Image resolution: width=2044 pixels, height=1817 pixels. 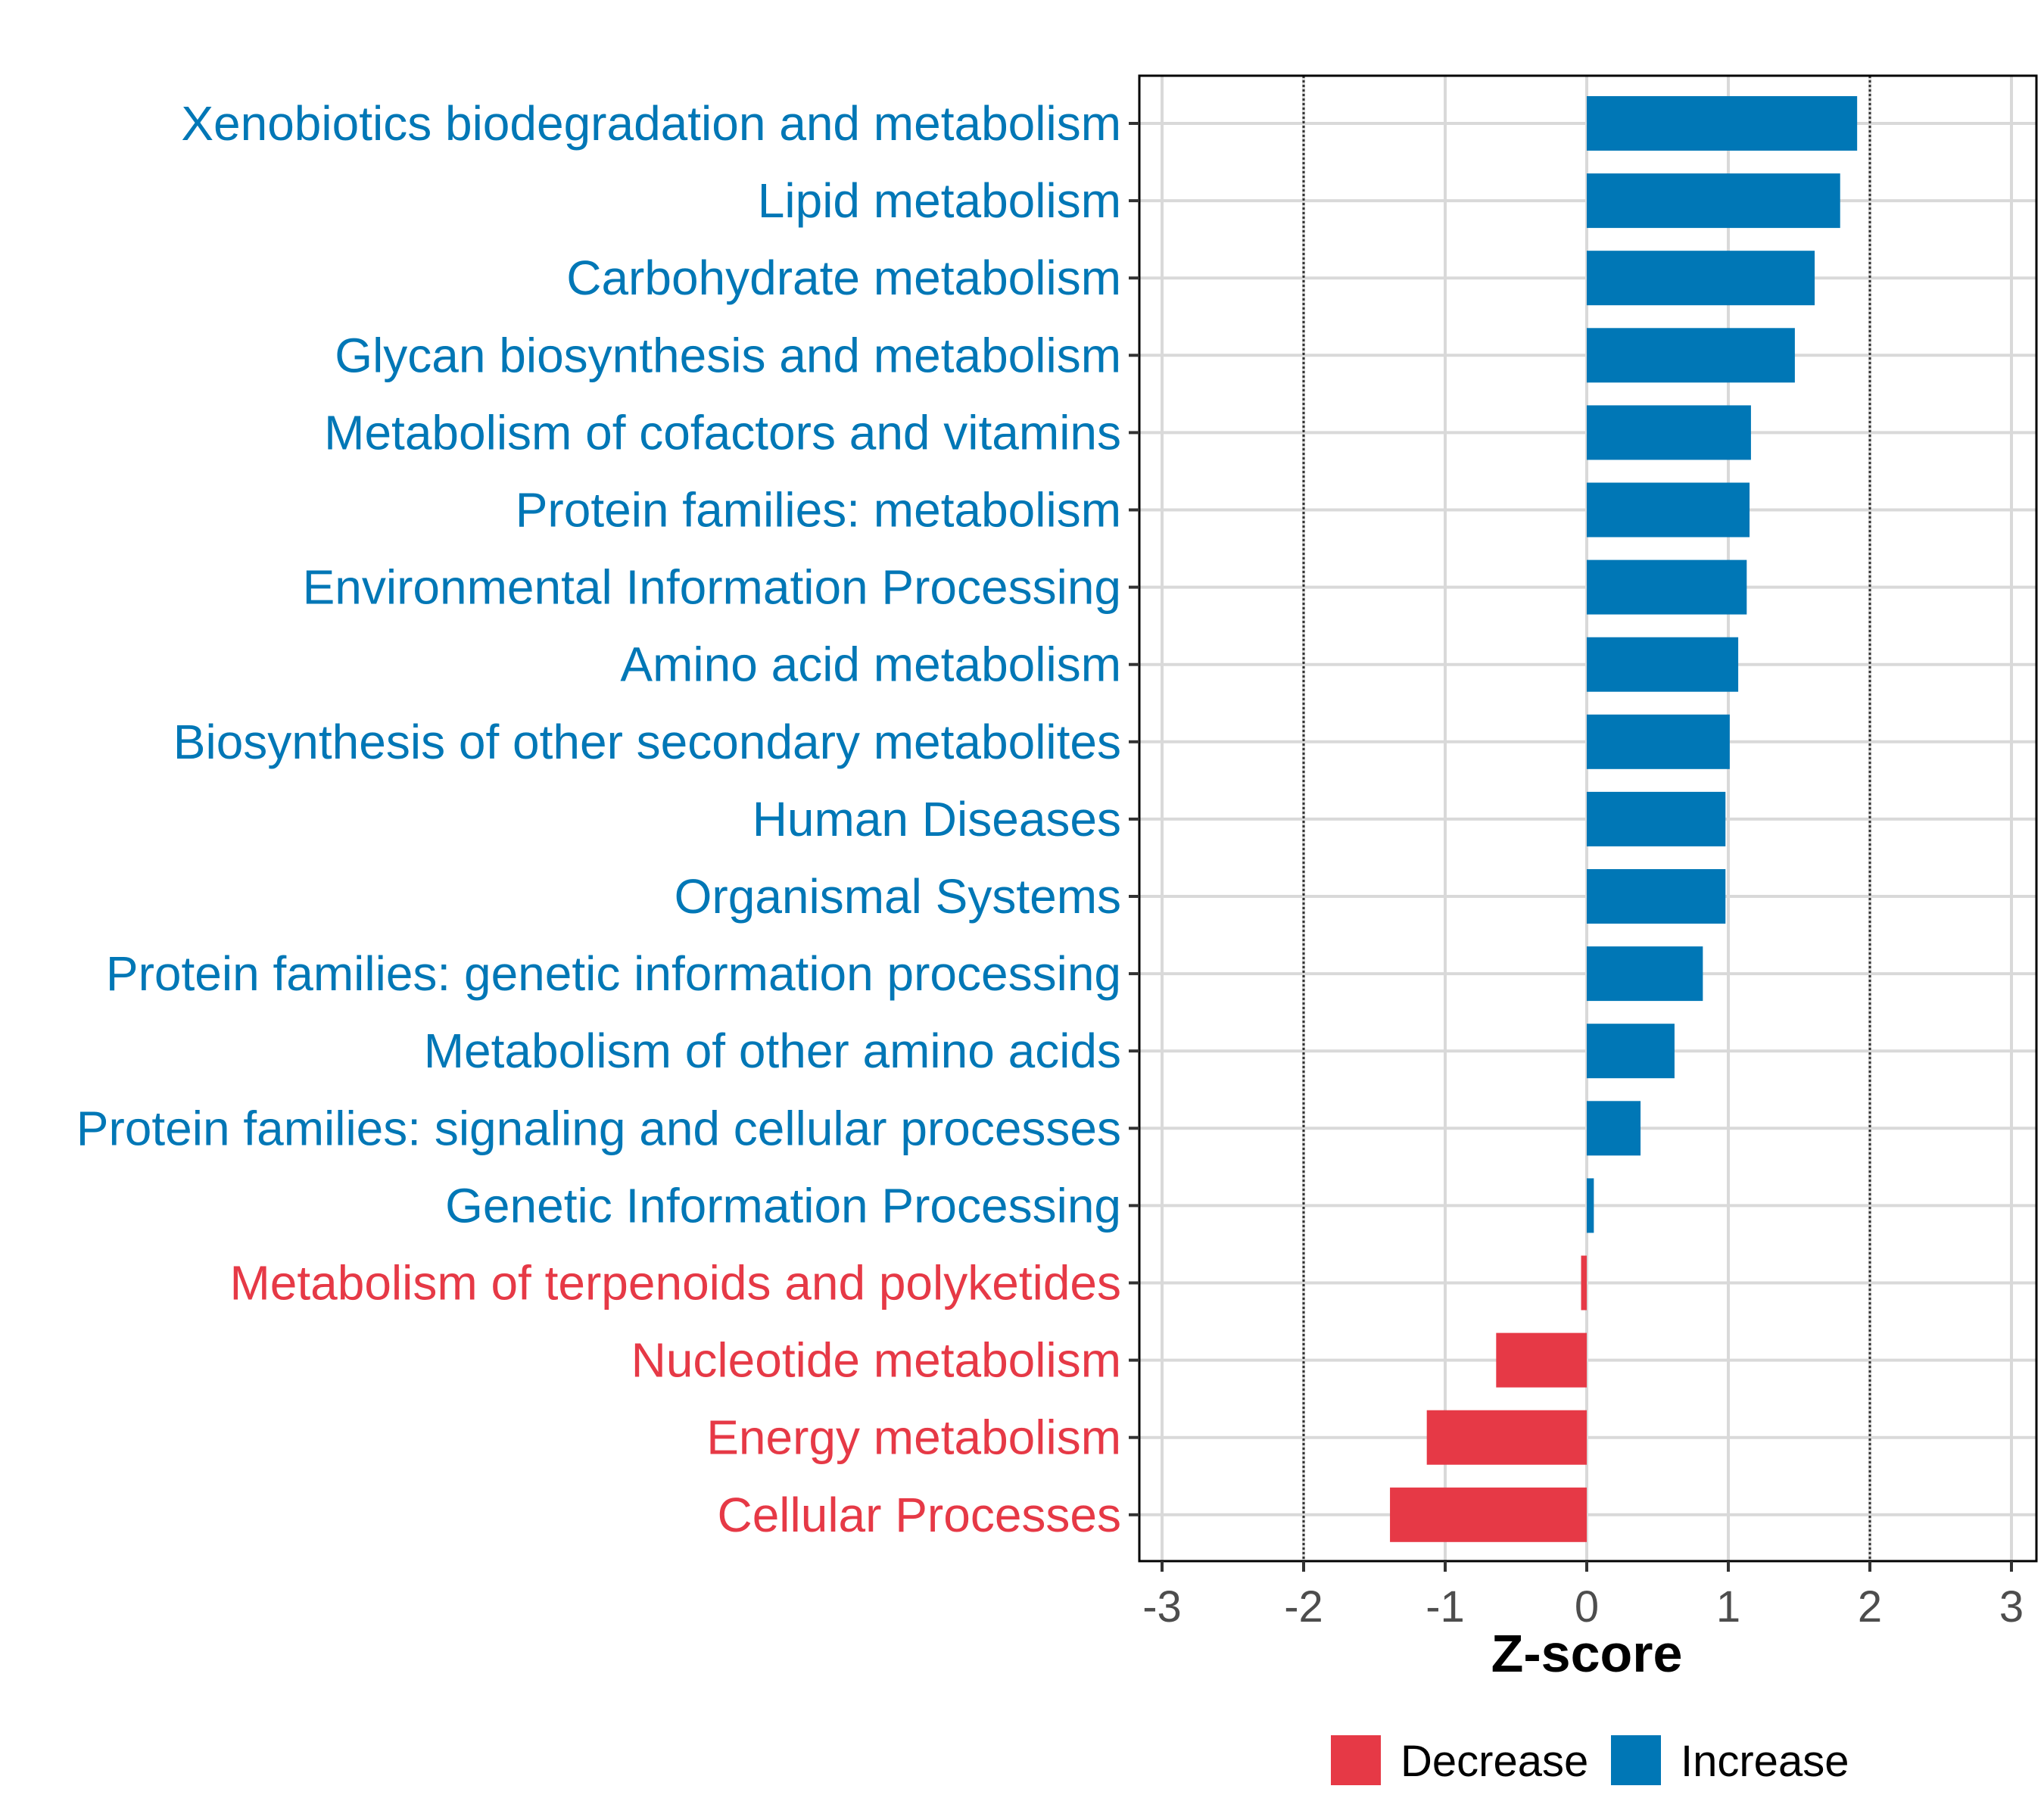 What do you see at coordinates (870, 664) in the screenshot?
I see `category-label: Amino acid metabolism` at bounding box center [870, 664].